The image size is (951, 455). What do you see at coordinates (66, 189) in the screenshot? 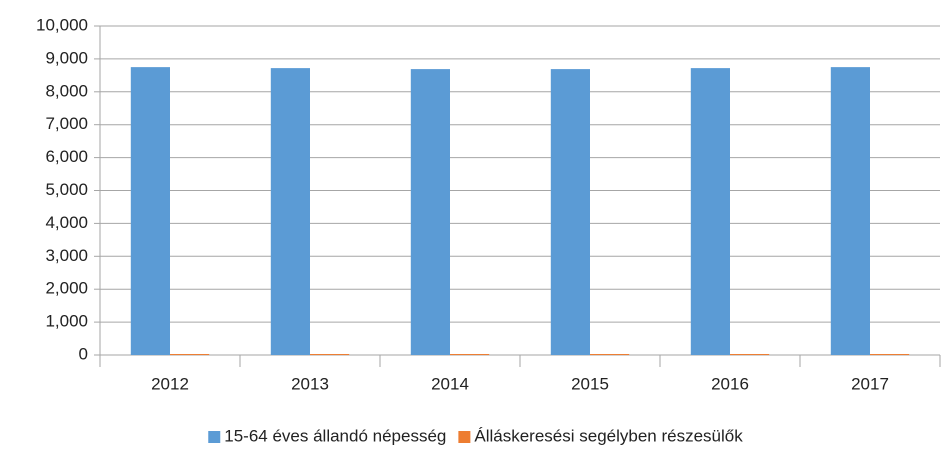
I see `y-tick-label: 5,000` at bounding box center [66, 189].